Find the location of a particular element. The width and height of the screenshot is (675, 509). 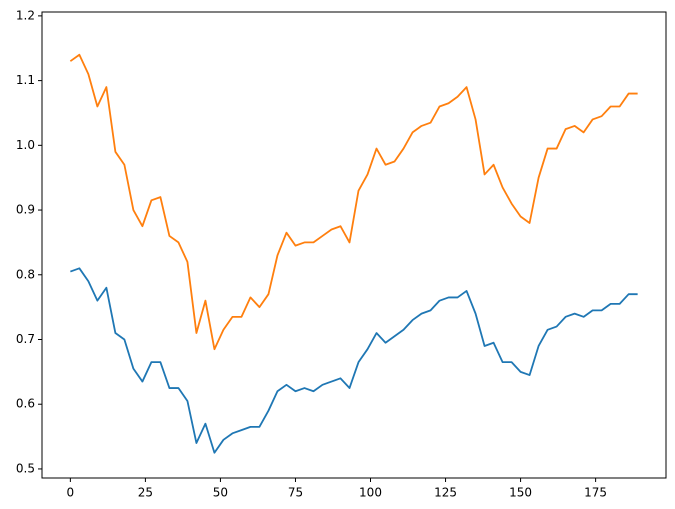

y-tick-label: 0.9 is located at coordinates (25, 210).